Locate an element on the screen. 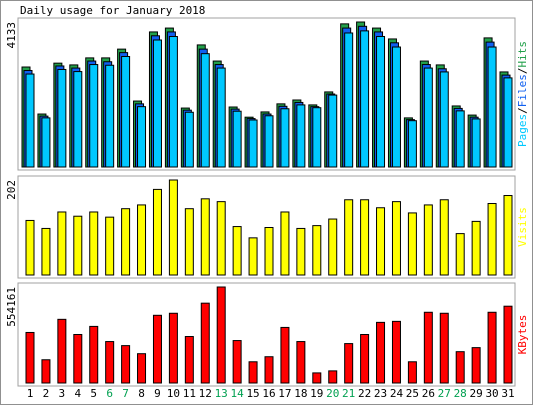 The height and width of the screenshot is (405, 533). x-tick-label: 15 is located at coordinates (252, 393).